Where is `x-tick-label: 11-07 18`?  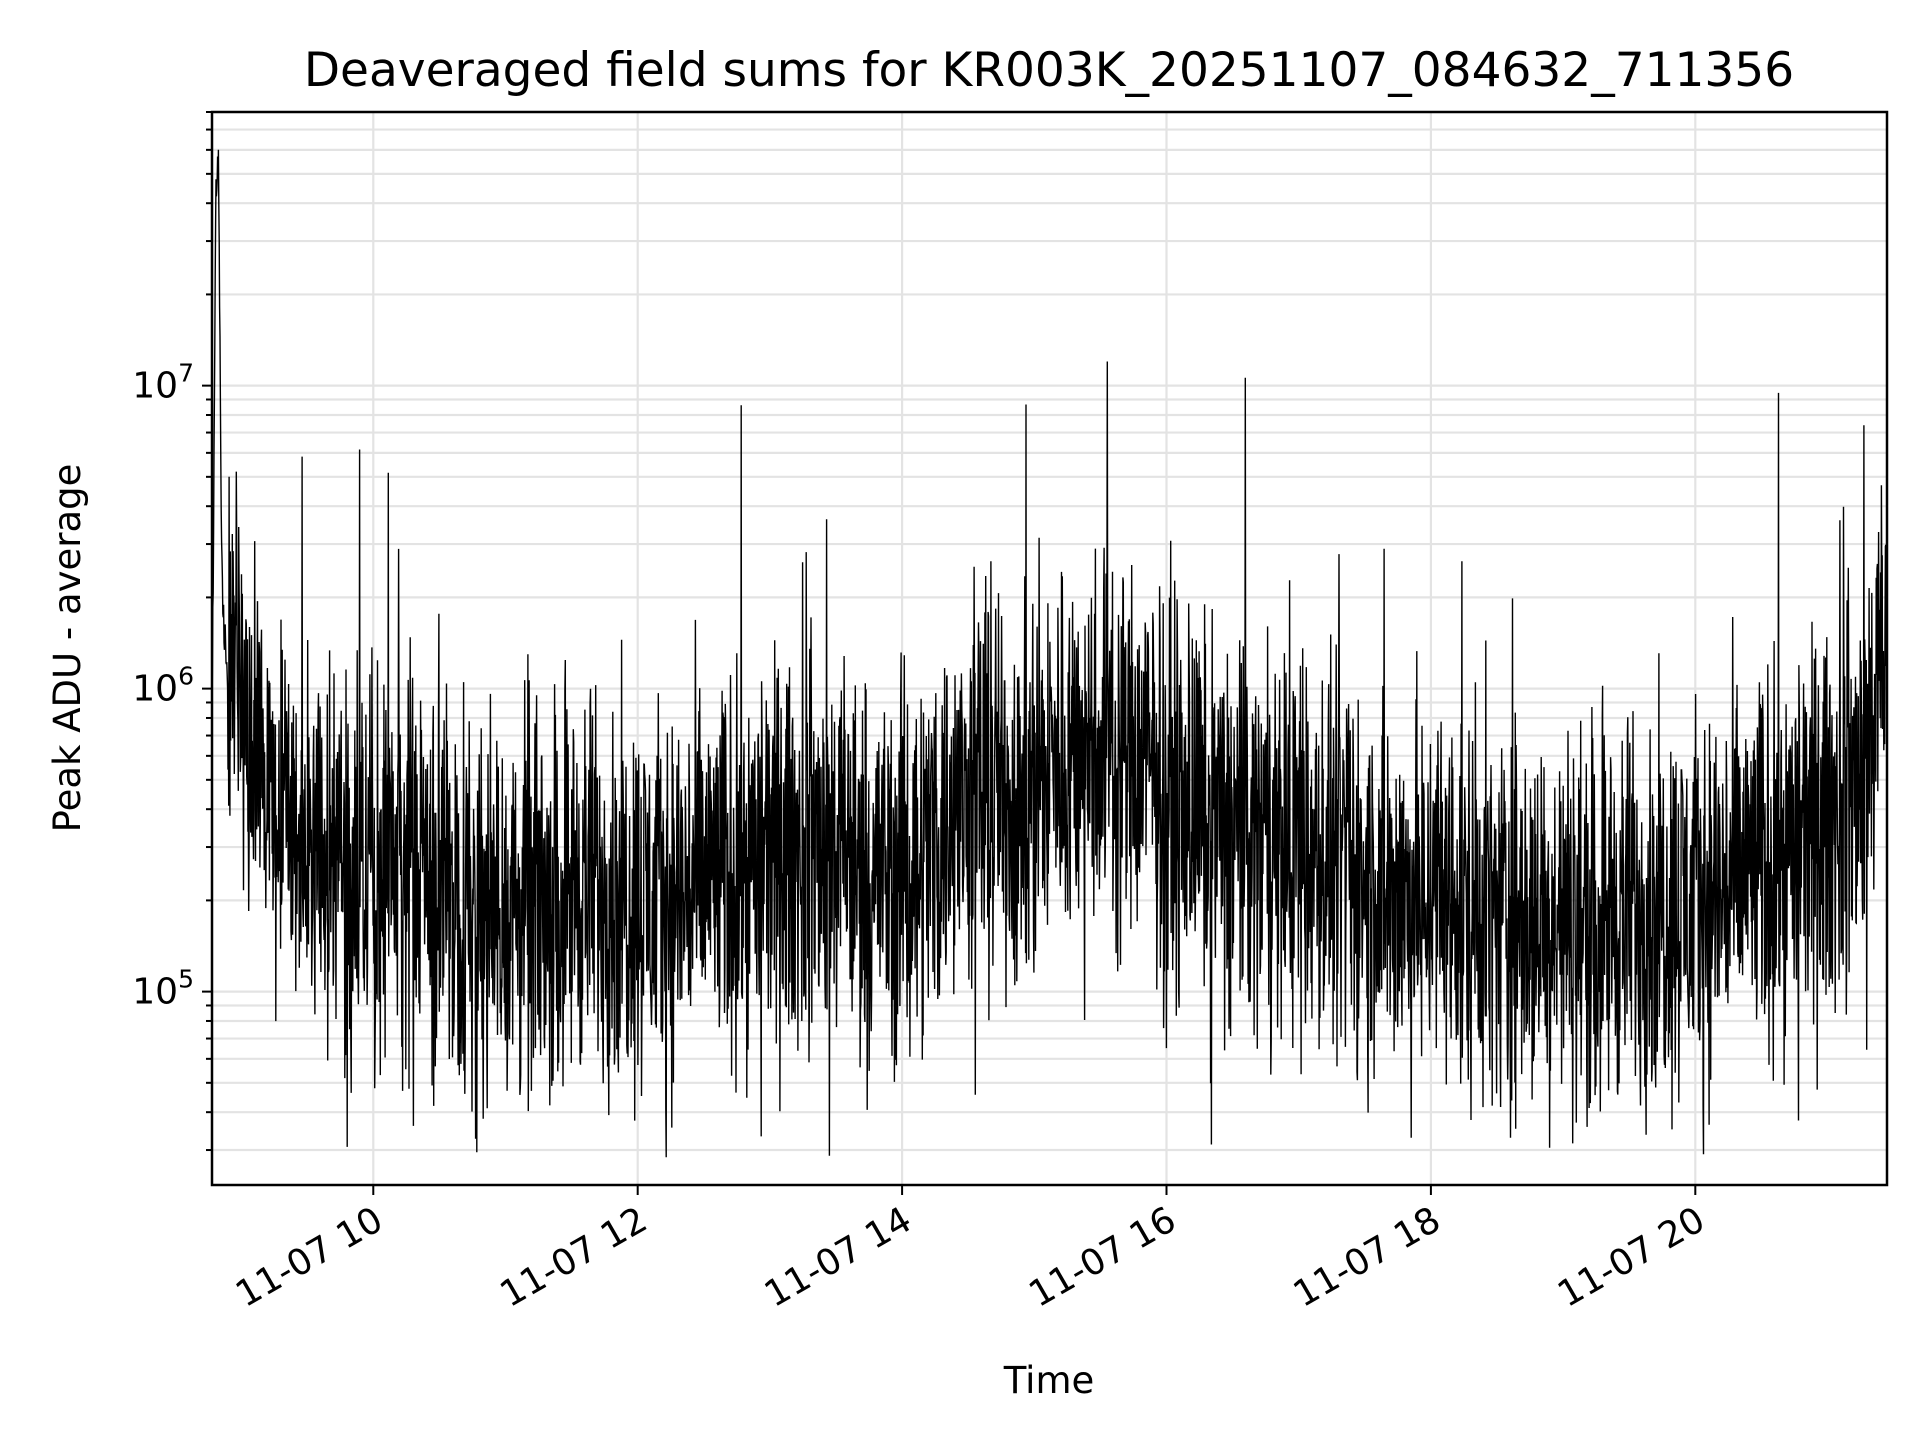 x-tick-label: 11-07 18 is located at coordinates (1367, 1257).